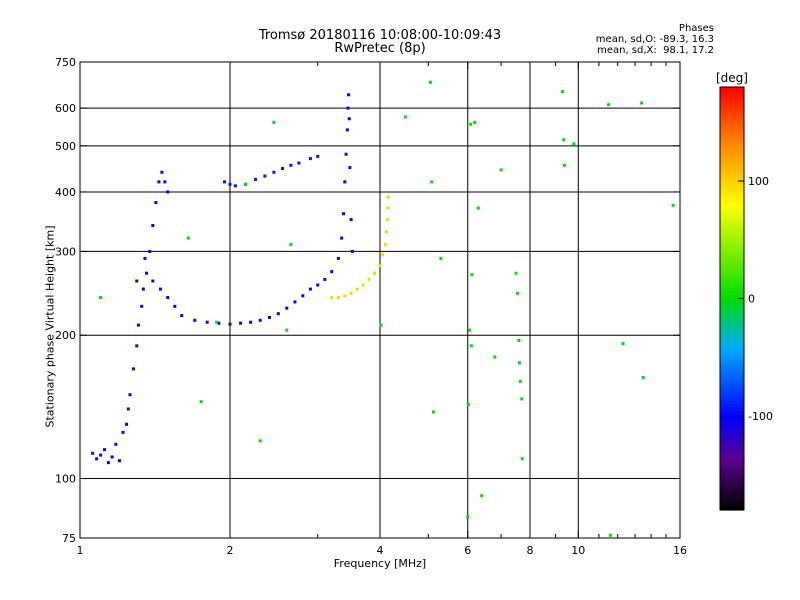 The width and height of the screenshot is (800, 600). What do you see at coordinates (380, 48) in the screenshot?
I see `chart-subtitle: RwPretec (8p)` at bounding box center [380, 48].